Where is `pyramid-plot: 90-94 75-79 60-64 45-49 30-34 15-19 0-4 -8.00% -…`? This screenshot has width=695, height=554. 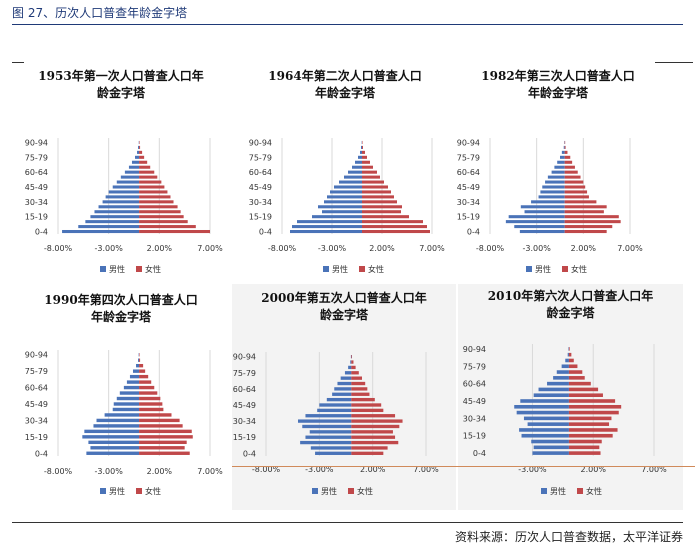
pyramid-plot: 90-94 75-79 60-64 45-49 30-34 15-19 0-4 -8.00% -… is located at coordinates (550, 206).